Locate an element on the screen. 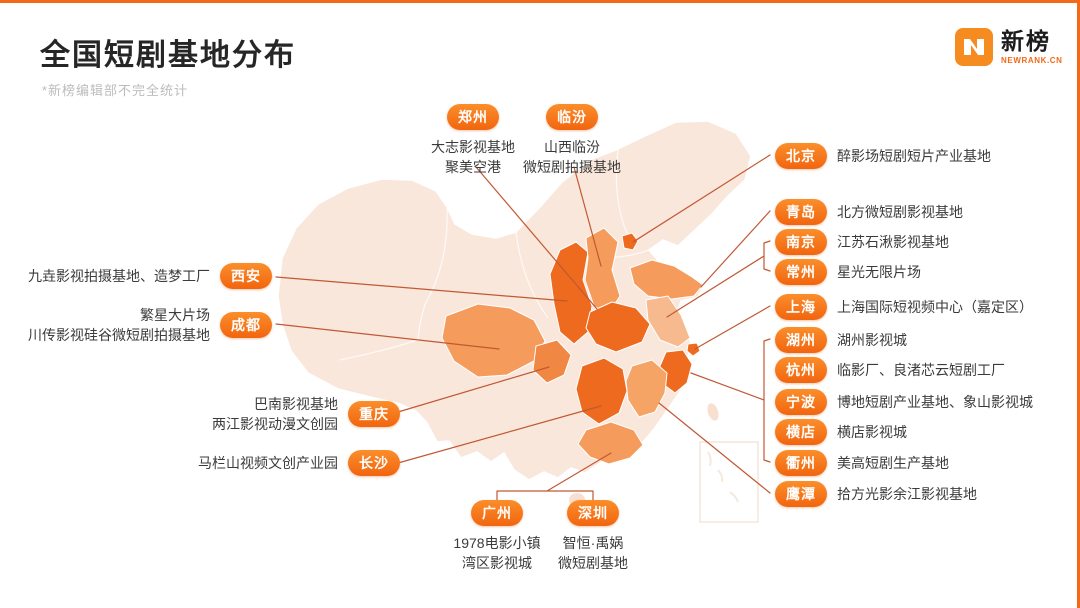  city-bases-quzhou: 美高短剧生产基地 is located at coordinates (893, 463).